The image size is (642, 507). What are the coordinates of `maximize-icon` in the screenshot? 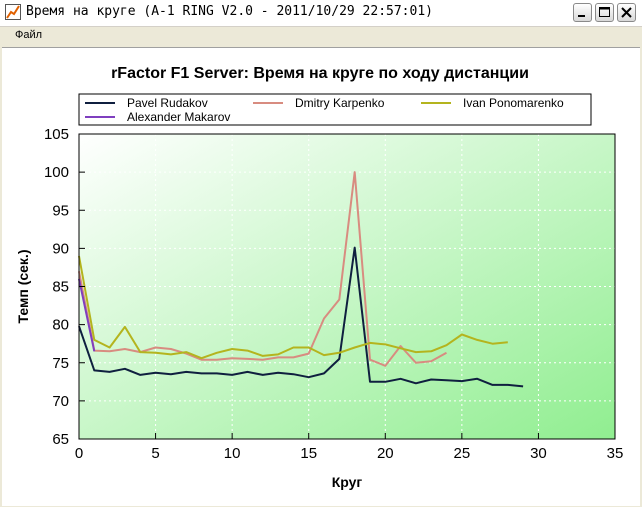 It's located at (604, 12).